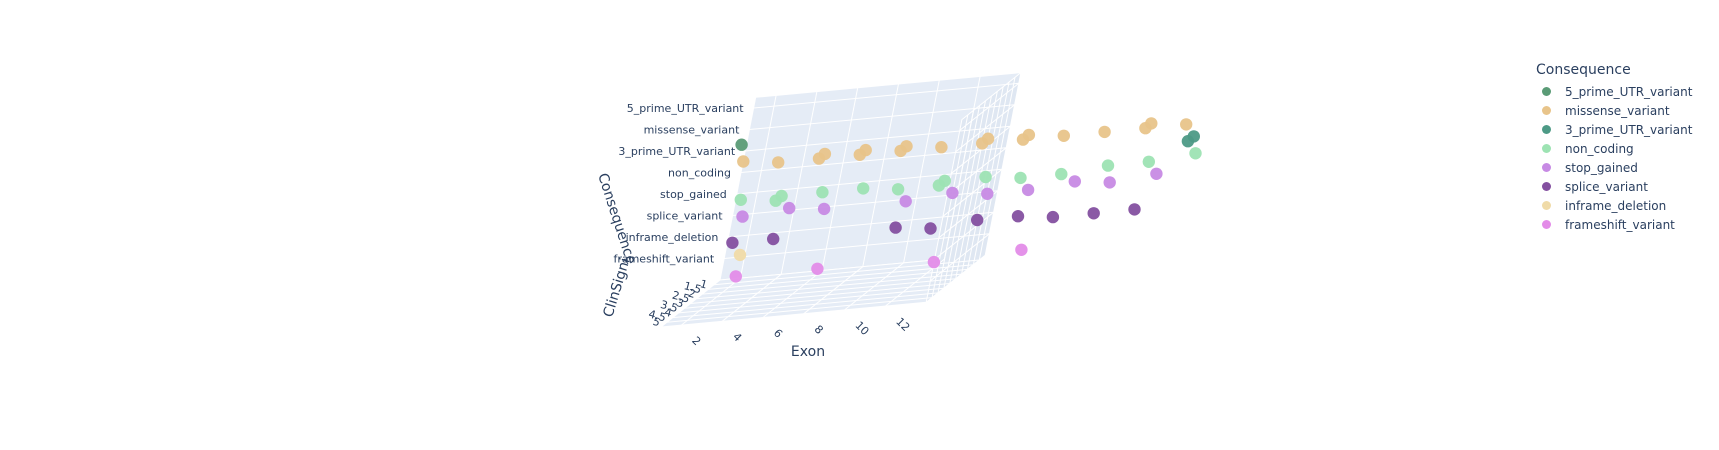 Image resolution: width=1719 pixels, height=450 pixels. I want to click on clinsig-tick-label: 5, so click(656, 322).